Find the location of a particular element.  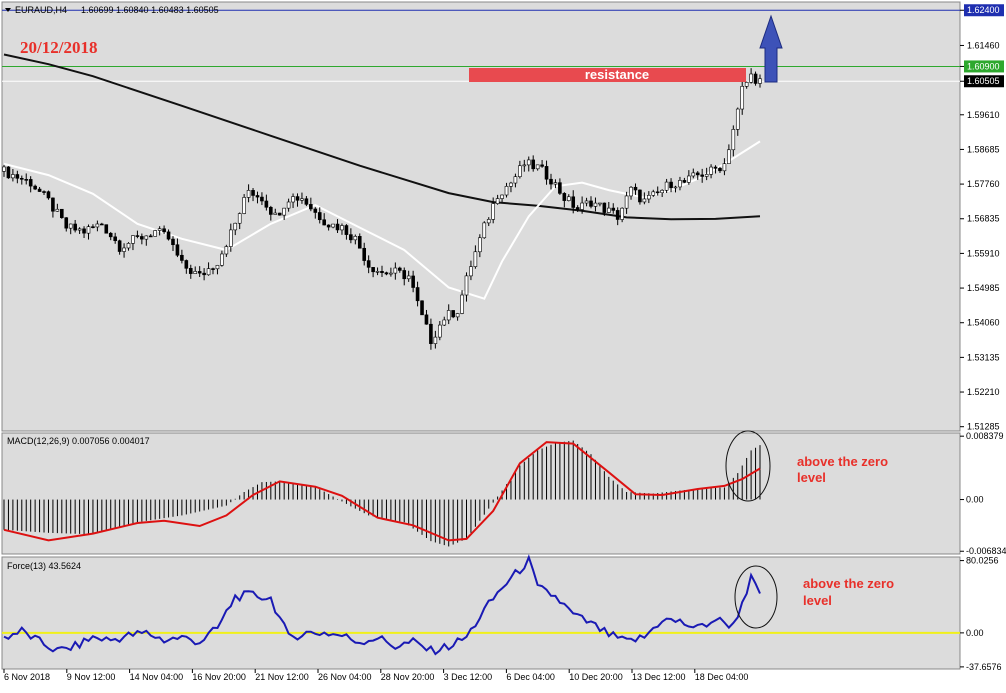

time-tick-label: 16 Nov 20:00 is located at coordinates (219, 677).